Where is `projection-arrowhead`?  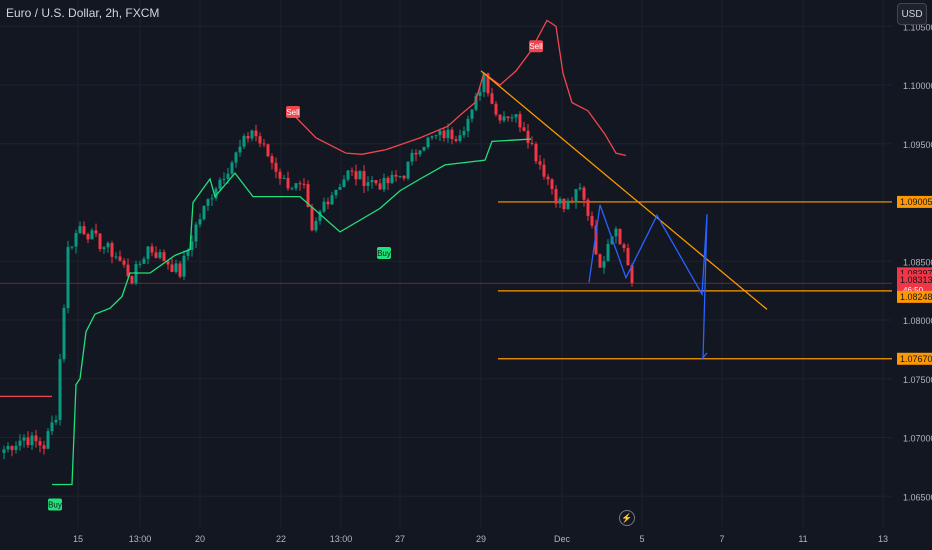 projection-arrowhead is located at coordinates (704, 356).